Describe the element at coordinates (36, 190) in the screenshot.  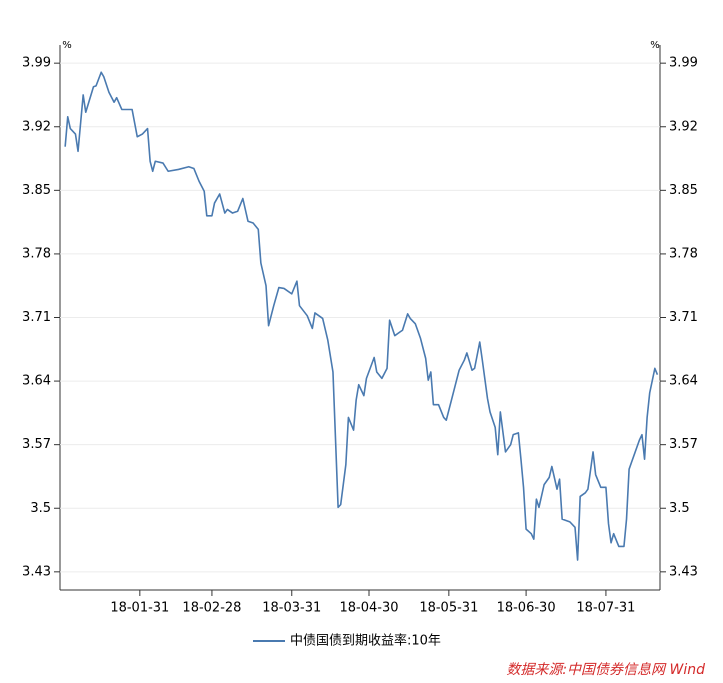
I see `y-tick-label: 3.85` at that location.